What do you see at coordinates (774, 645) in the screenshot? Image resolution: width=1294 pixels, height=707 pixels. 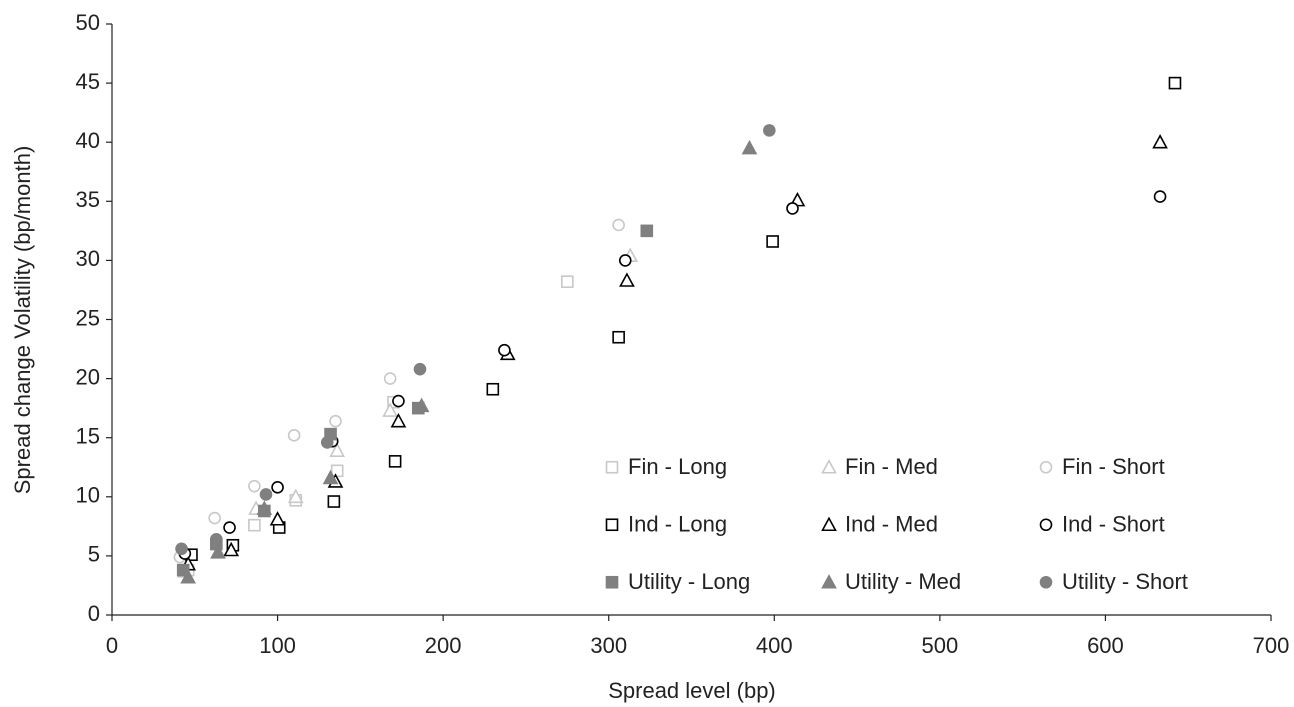 I see `x-tick-label: 400` at bounding box center [774, 645].